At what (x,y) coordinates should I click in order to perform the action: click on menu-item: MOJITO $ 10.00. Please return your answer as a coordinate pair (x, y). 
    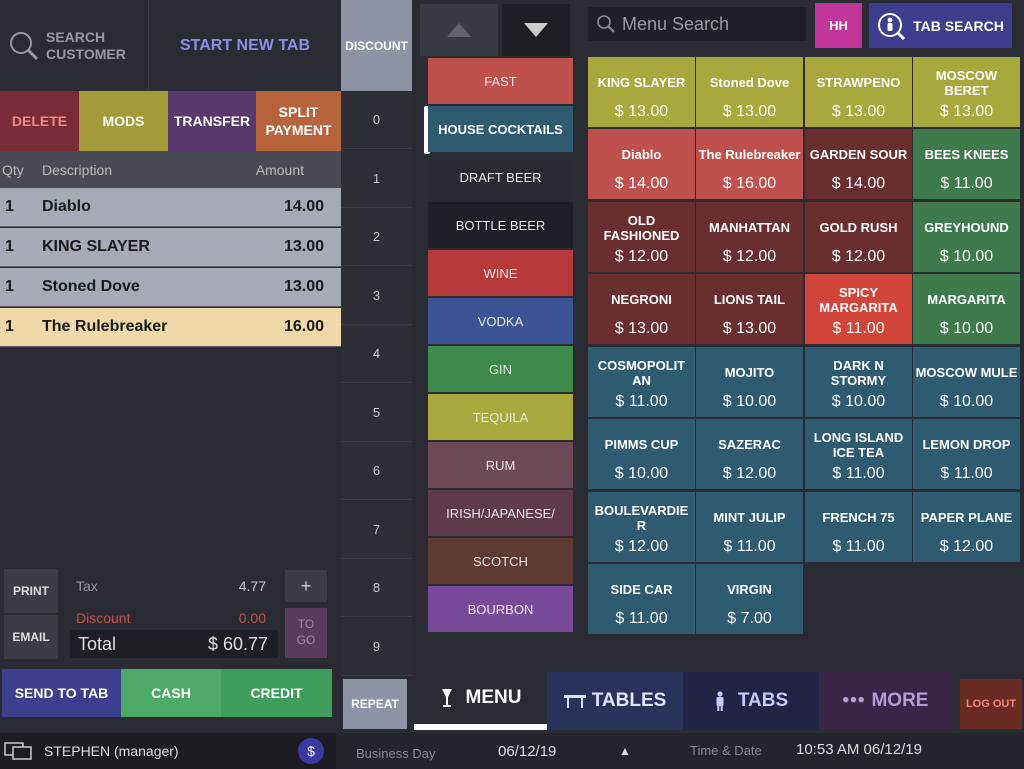
    Looking at the image, I should click on (749, 382).